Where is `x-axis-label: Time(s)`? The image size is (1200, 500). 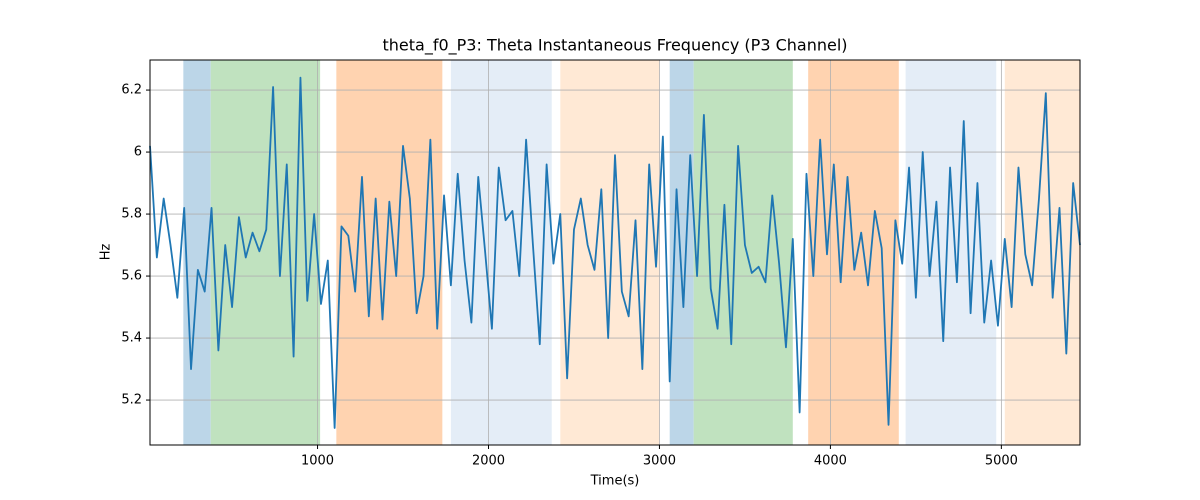
x-axis-label: Time(s) is located at coordinates (615, 481).